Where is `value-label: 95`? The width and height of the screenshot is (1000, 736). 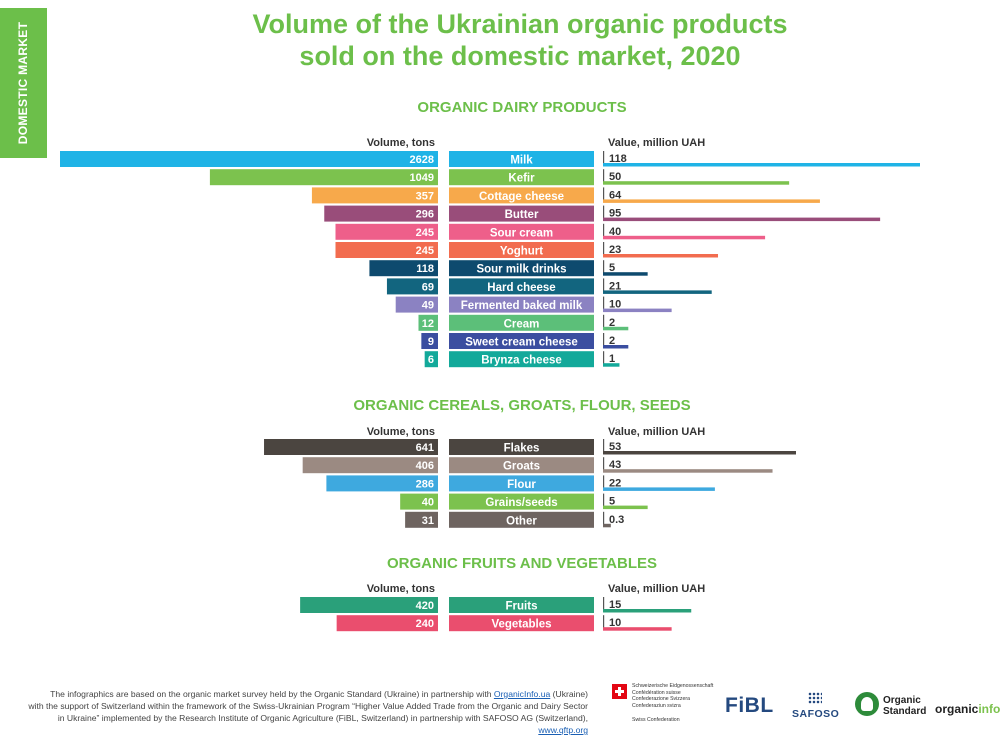 value-label: 95 is located at coordinates (615, 214).